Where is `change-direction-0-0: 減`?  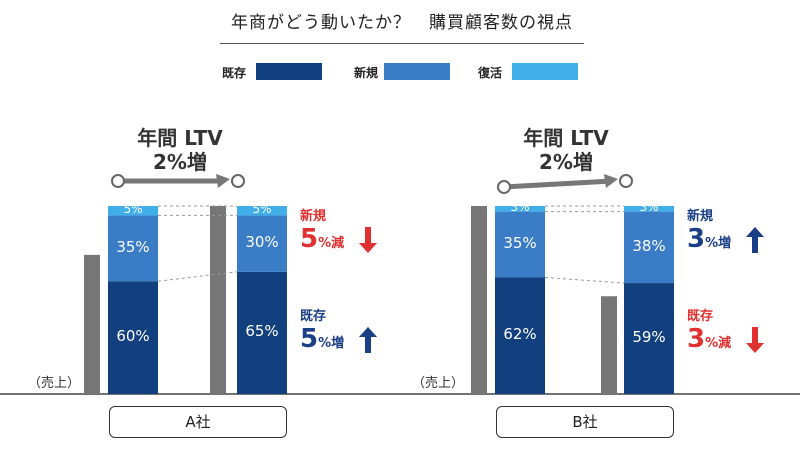 change-direction-0-0: 減 is located at coordinates (338, 243).